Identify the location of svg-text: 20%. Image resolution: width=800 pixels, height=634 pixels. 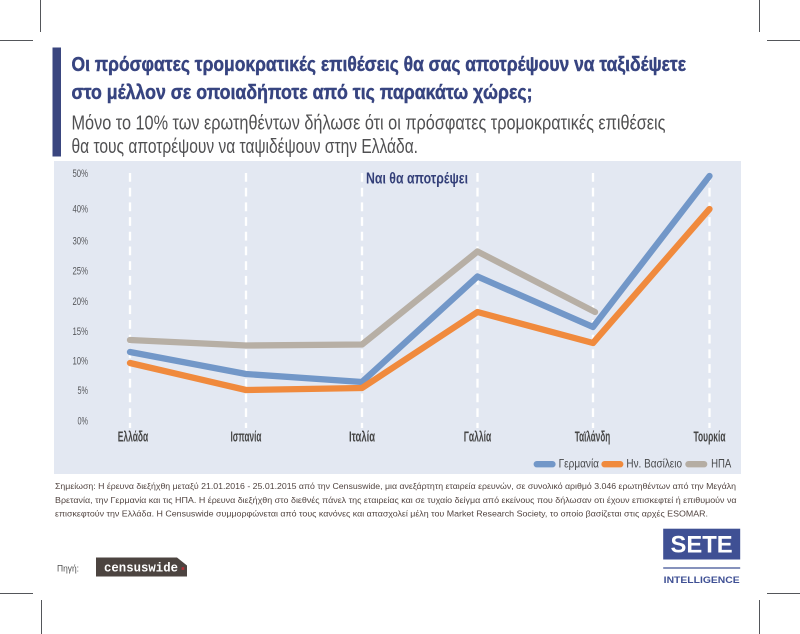
(81, 302).